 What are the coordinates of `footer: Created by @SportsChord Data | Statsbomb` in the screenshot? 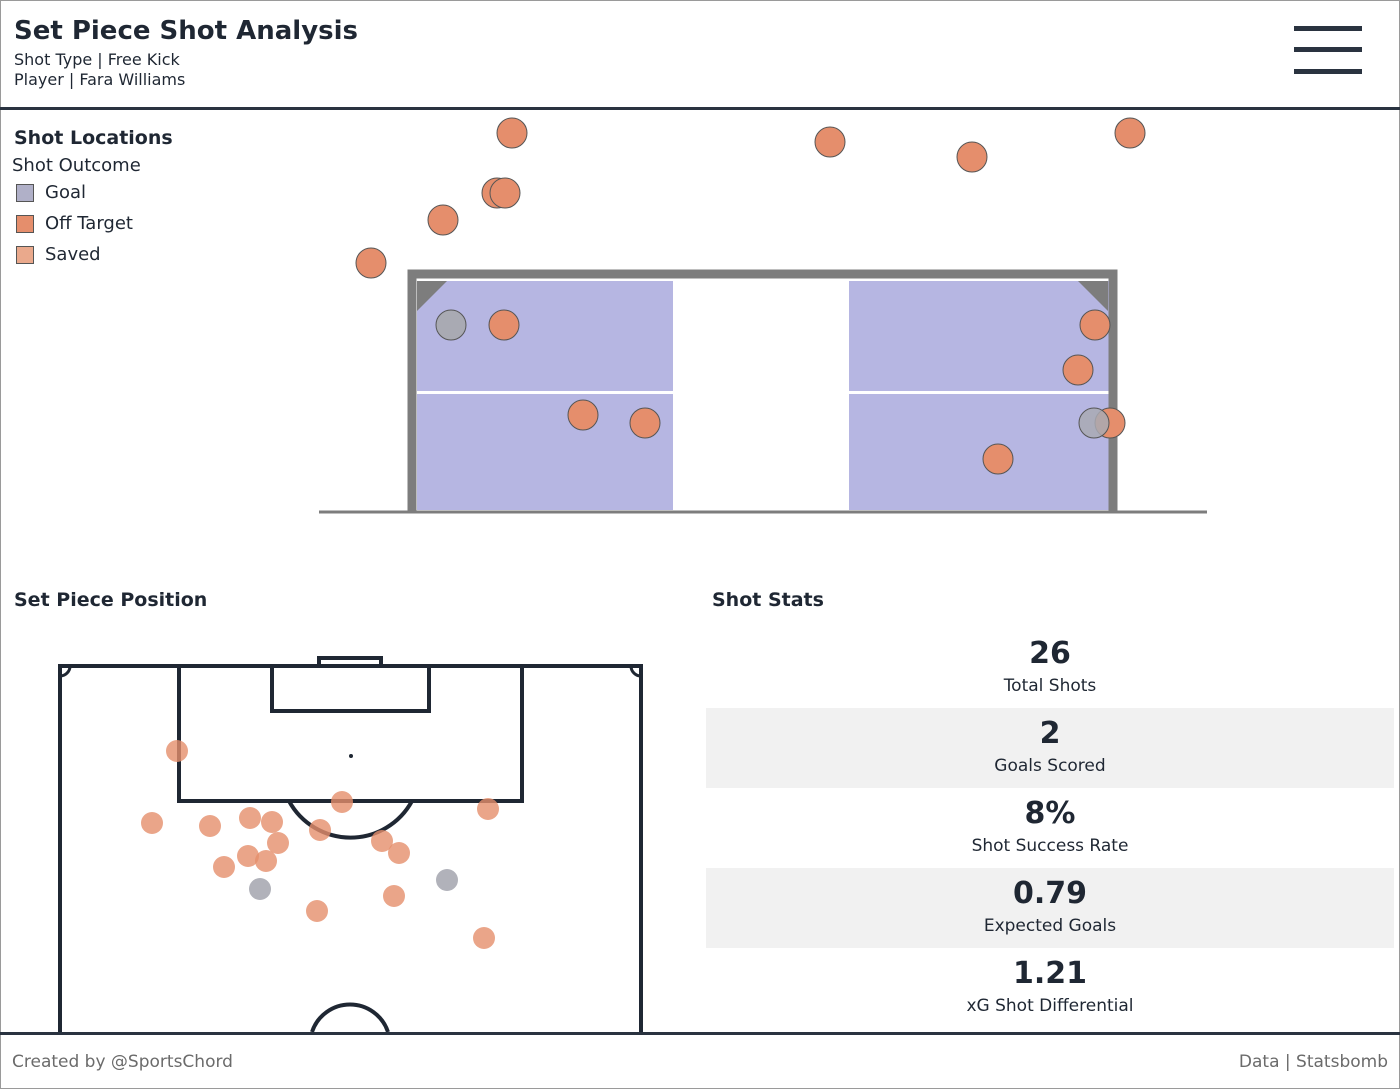 It's located at (700, 1060).